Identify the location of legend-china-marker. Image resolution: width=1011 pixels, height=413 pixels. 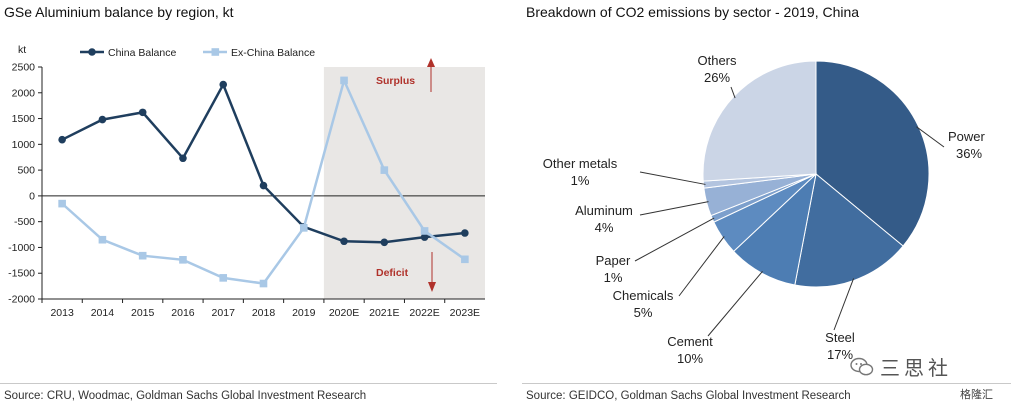
(92, 52).